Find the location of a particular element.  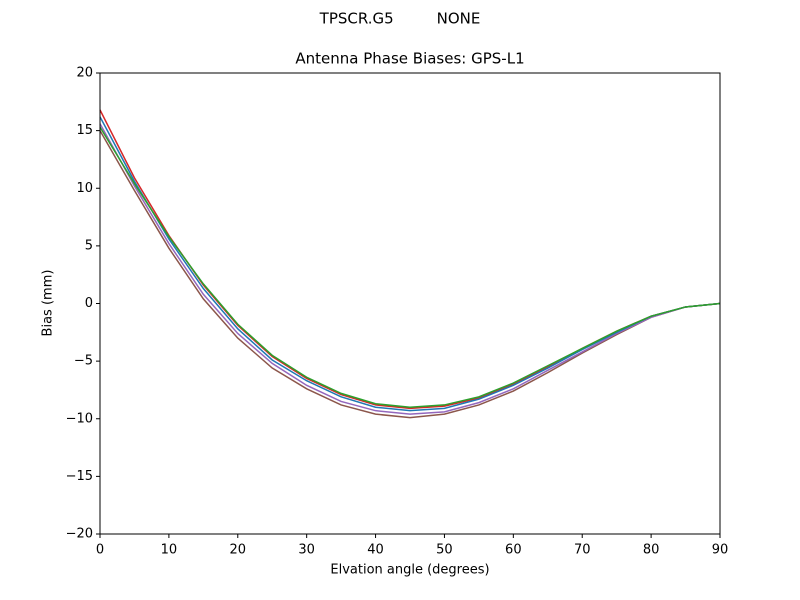

x-tick-label: 10 is located at coordinates (169, 550).